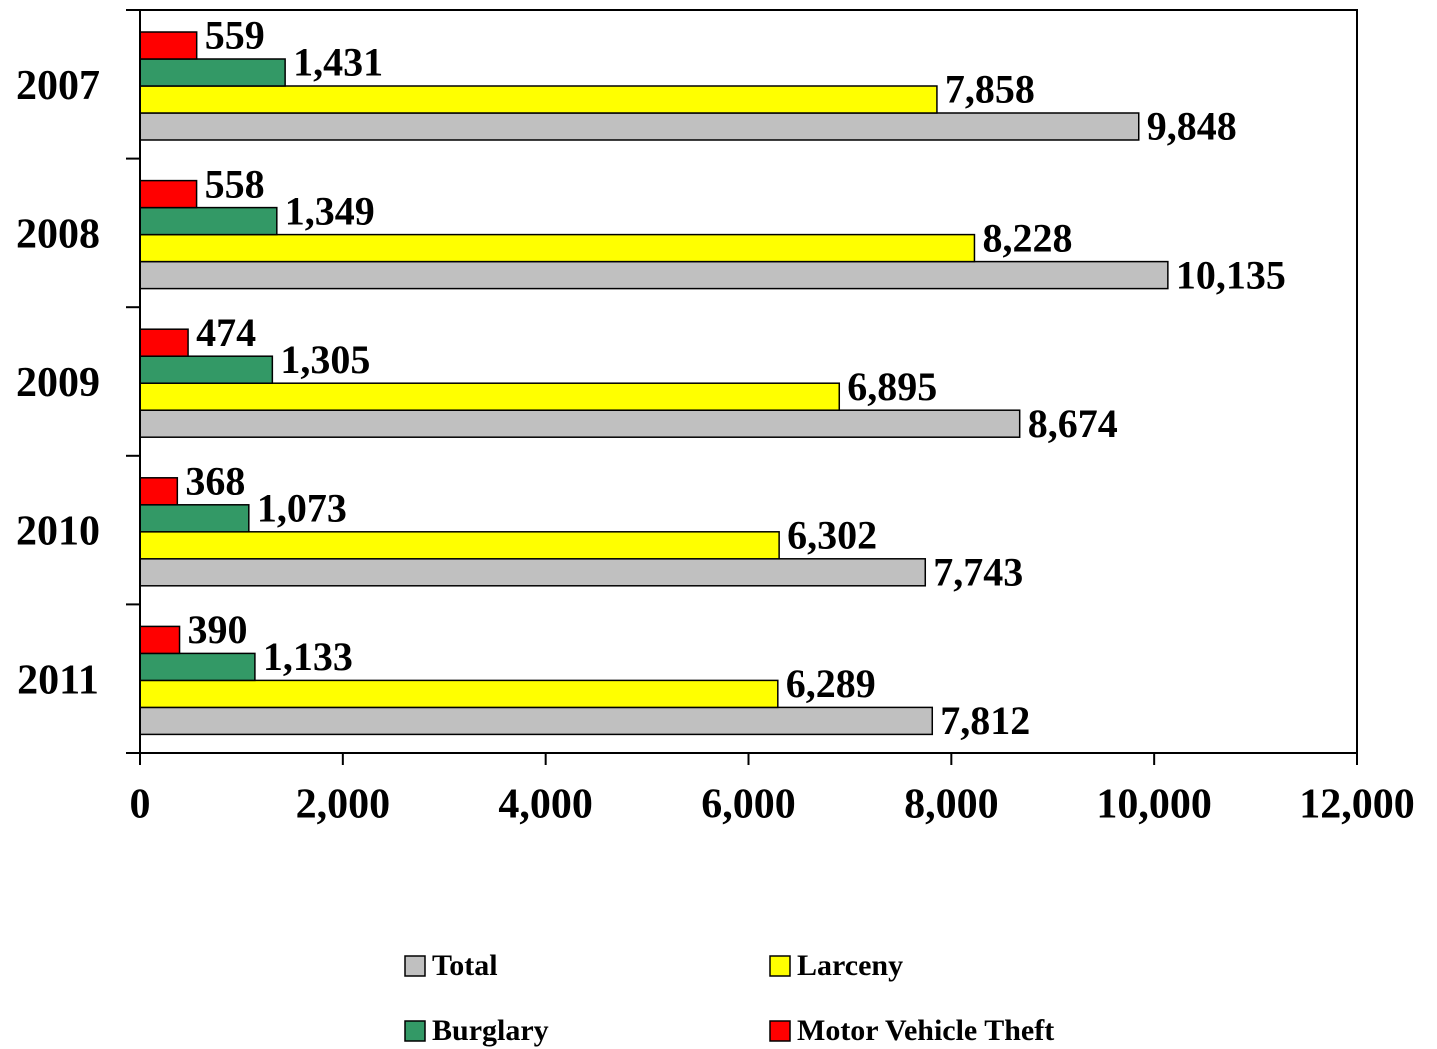 Image resolution: width=1437 pixels, height=1049 pixels. I want to click on y-tick-label: 2008, so click(58, 235).